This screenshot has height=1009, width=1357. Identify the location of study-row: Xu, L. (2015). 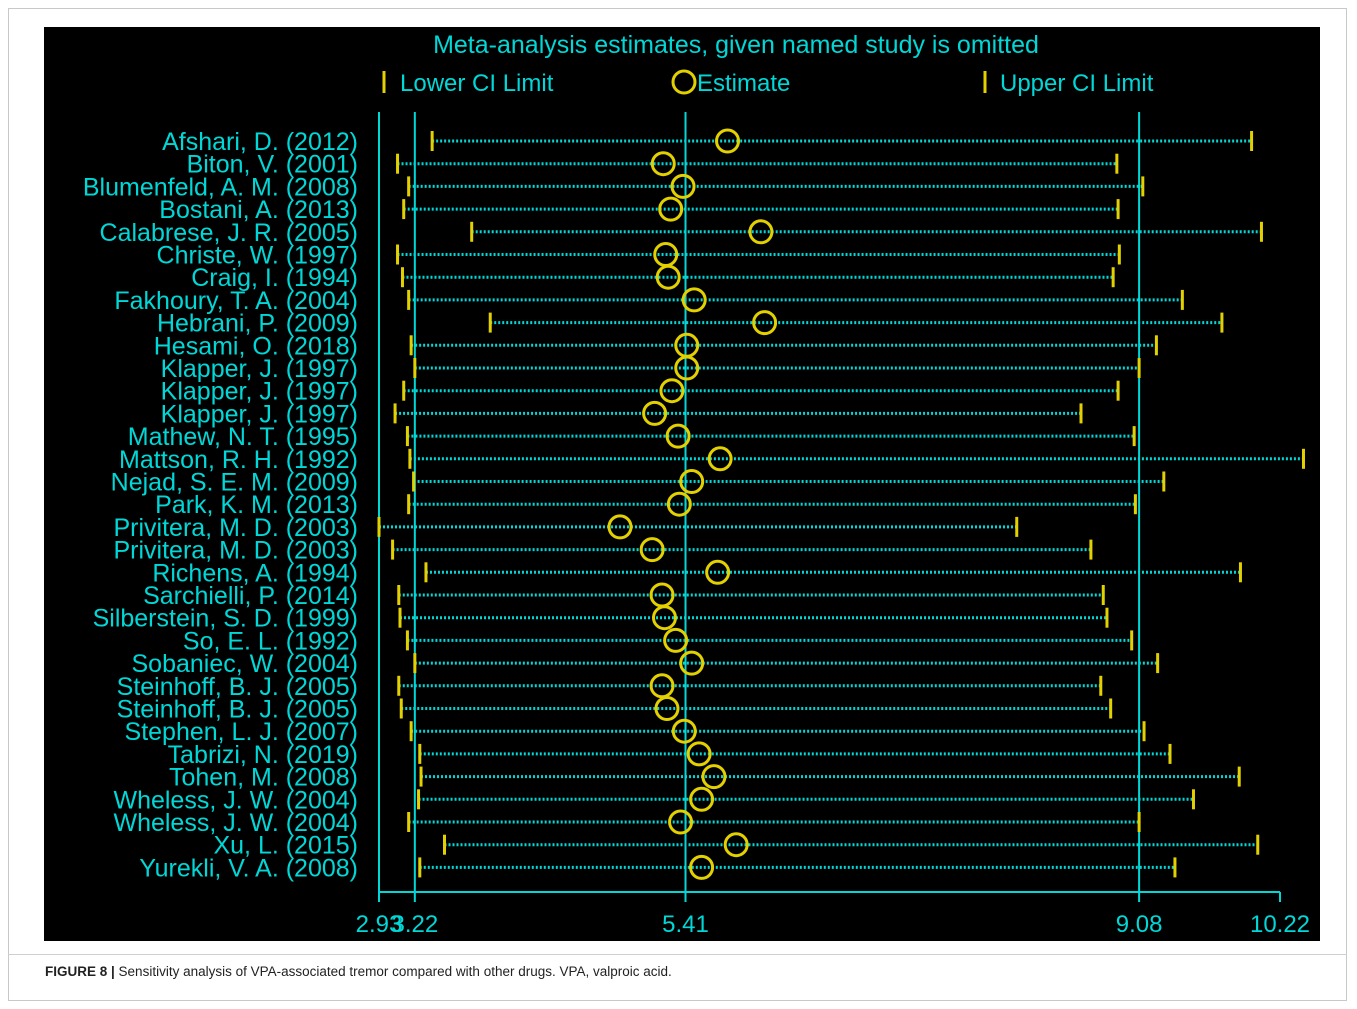
(736, 846).